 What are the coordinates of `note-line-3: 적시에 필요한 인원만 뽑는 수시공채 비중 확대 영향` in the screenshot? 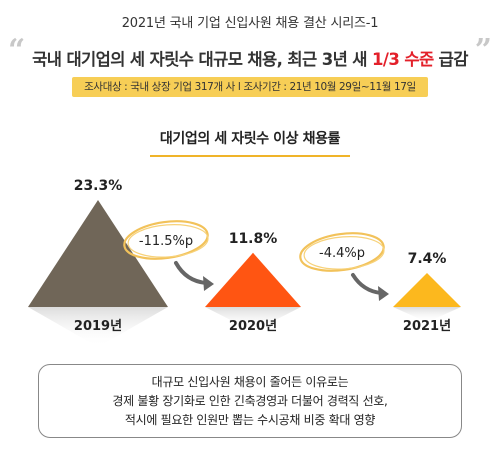 It's located at (250, 419).